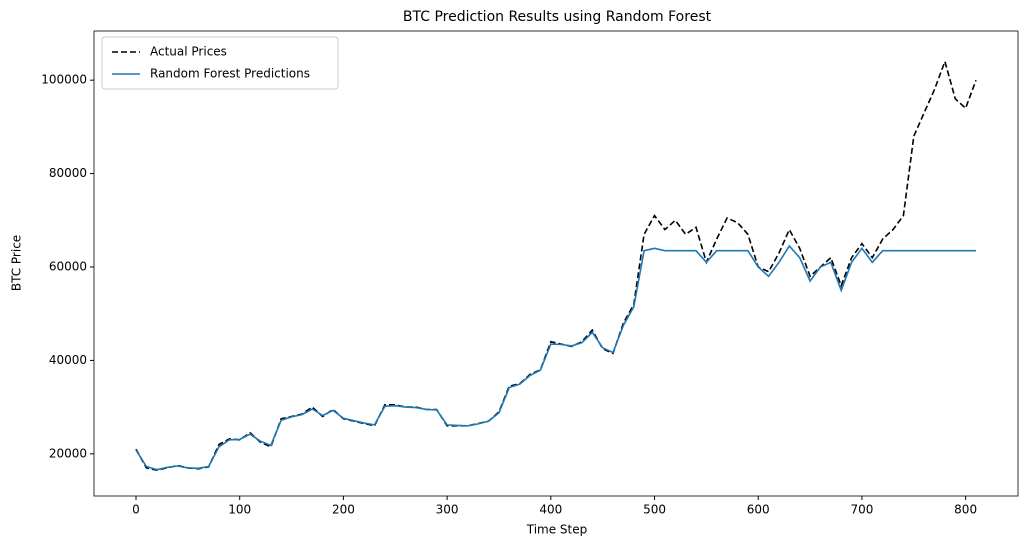  Describe the element at coordinates (68, 360) in the screenshot. I see `y-tick-label: 40000` at that location.